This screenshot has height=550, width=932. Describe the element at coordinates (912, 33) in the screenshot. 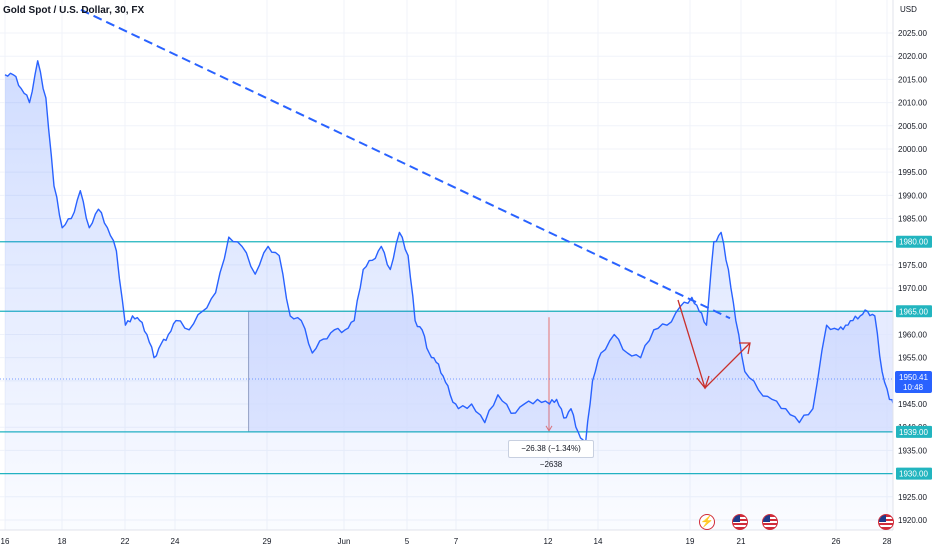

I see `y-tick-label: 2025.00` at that location.